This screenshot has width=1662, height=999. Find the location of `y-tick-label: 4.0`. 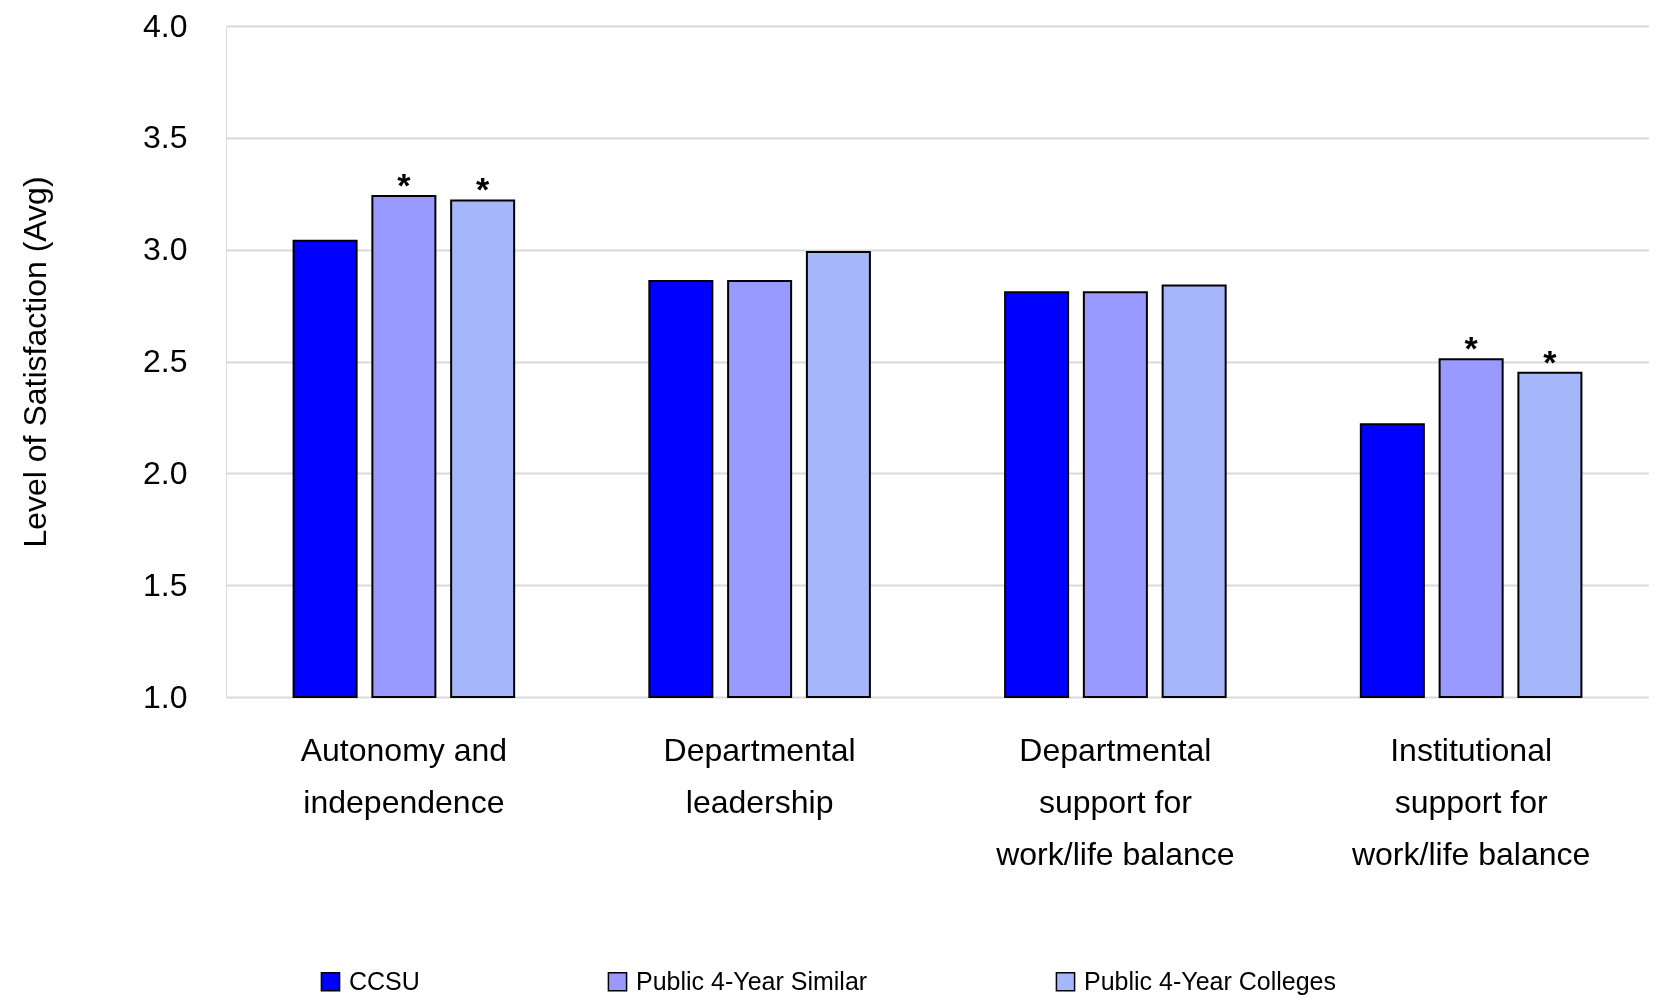

y-tick-label: 4.0 is located at coordinates (165, 25).